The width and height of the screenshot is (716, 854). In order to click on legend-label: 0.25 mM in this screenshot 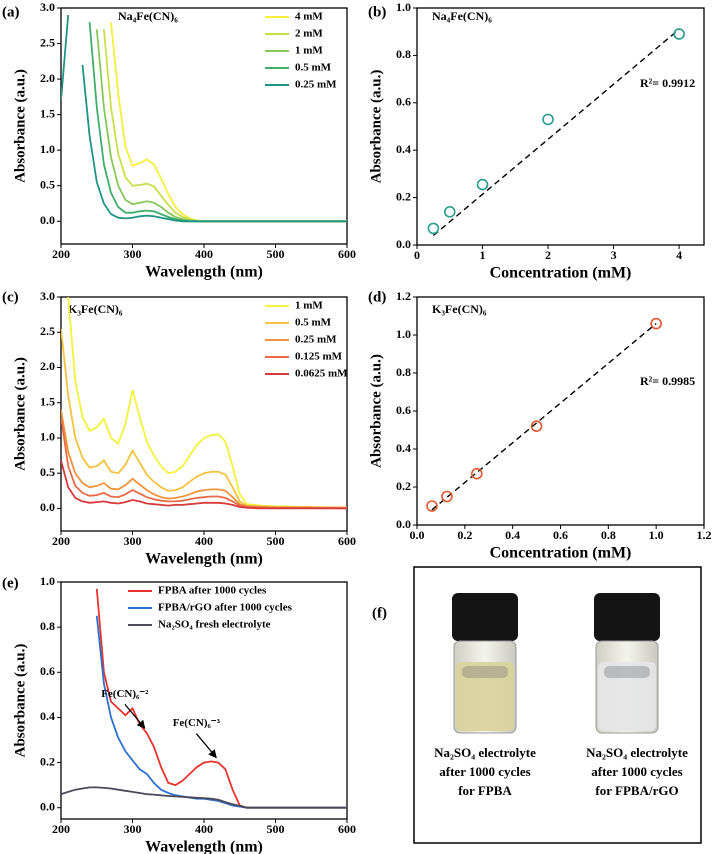, I will do `click(316, 85)`.